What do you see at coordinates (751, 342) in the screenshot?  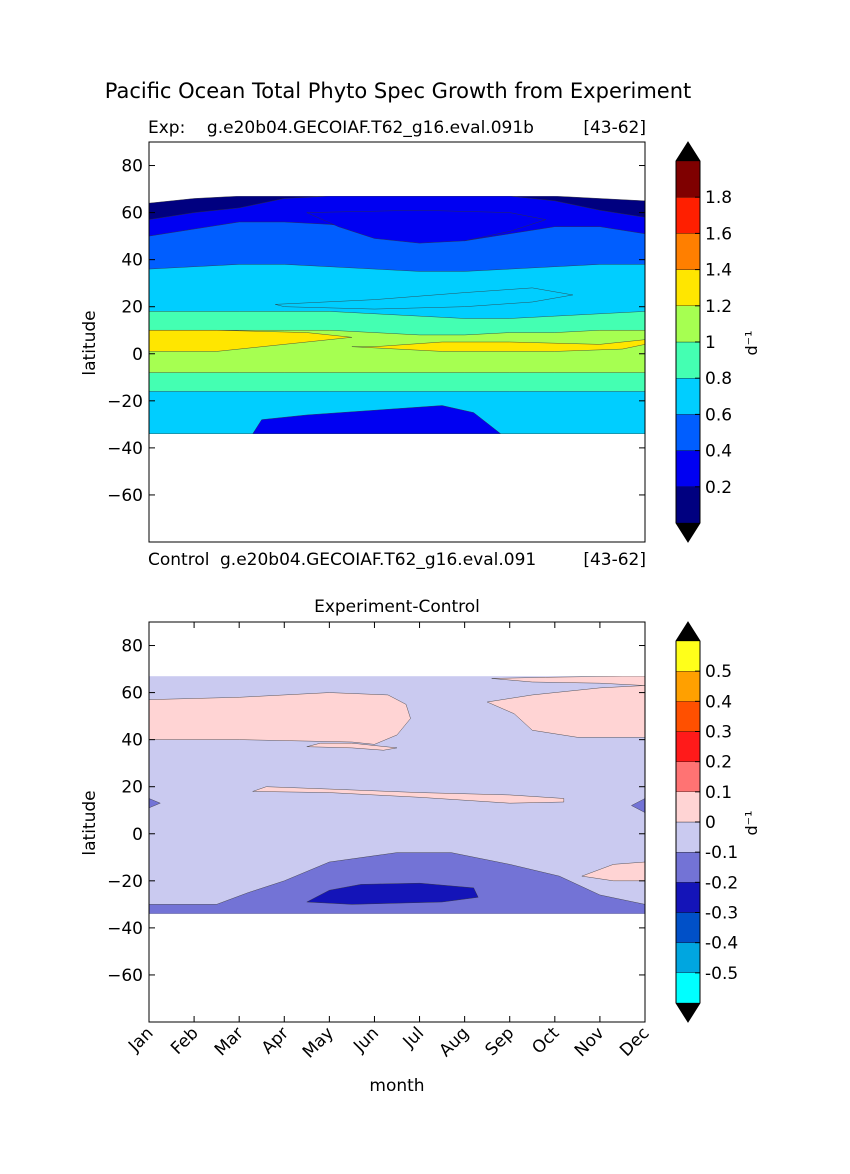 I see `top-colorbar-label: d⁻¹` at bounding box center [751, 342].